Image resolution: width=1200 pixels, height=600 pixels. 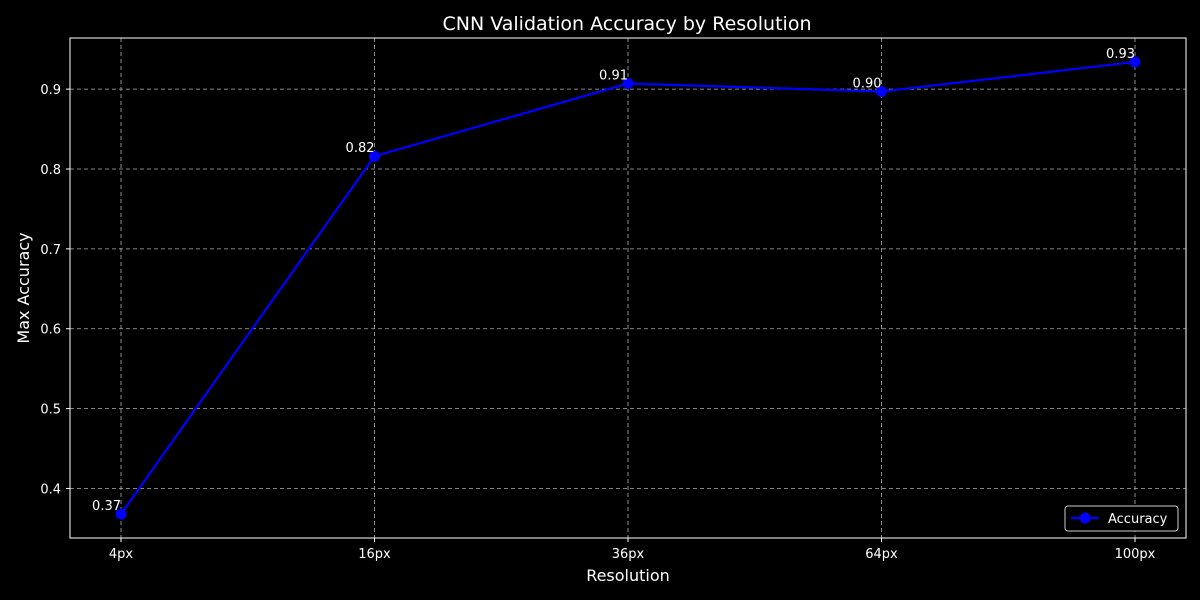 I want to click on y-tick-label: 0.8, so click(x=50, y=170).